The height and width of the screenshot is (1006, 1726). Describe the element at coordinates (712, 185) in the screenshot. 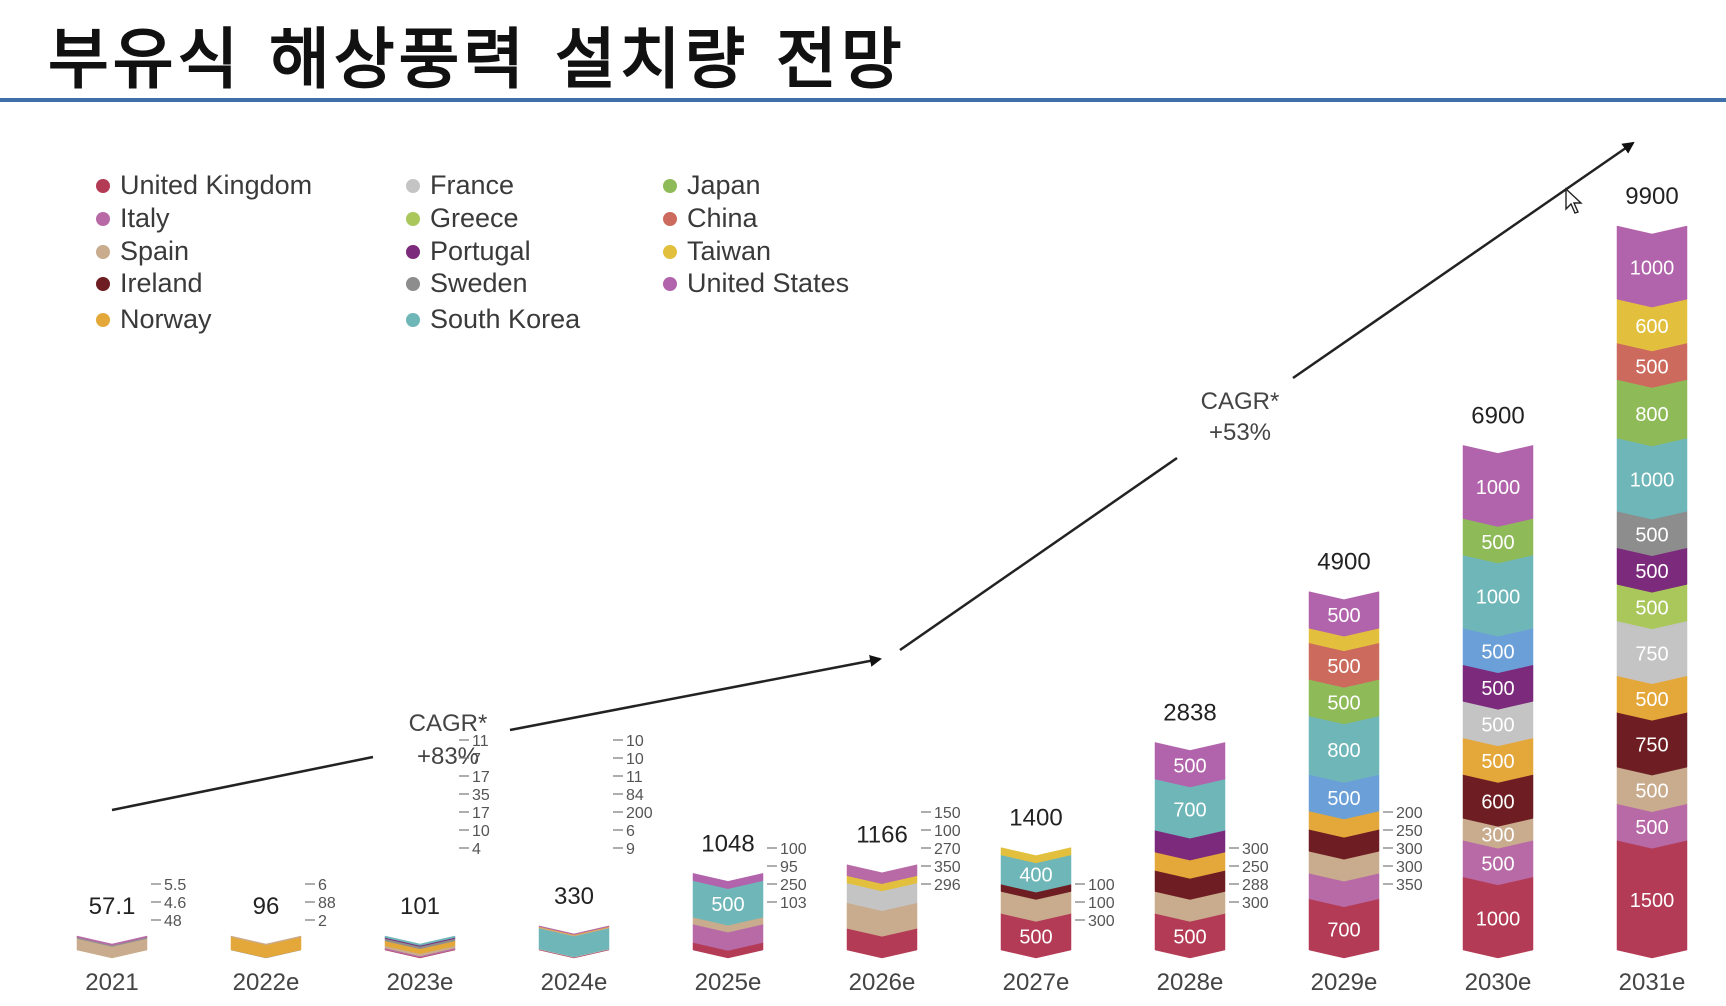

I see `legend-item: Japan` at that location.